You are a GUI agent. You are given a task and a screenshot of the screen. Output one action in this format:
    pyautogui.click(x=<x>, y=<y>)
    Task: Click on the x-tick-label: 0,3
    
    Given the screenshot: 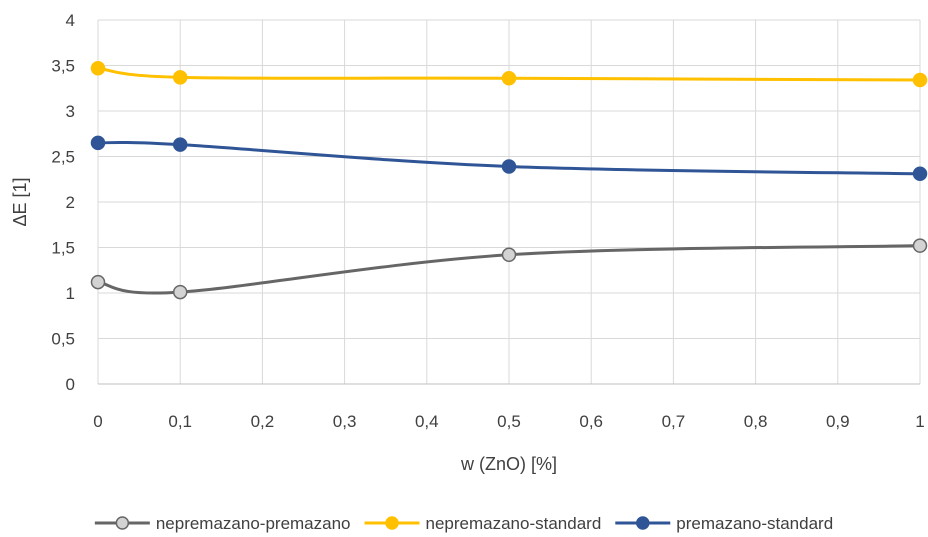 What is the action you would take?
    pyautogui.click(x=345, y=421)
    